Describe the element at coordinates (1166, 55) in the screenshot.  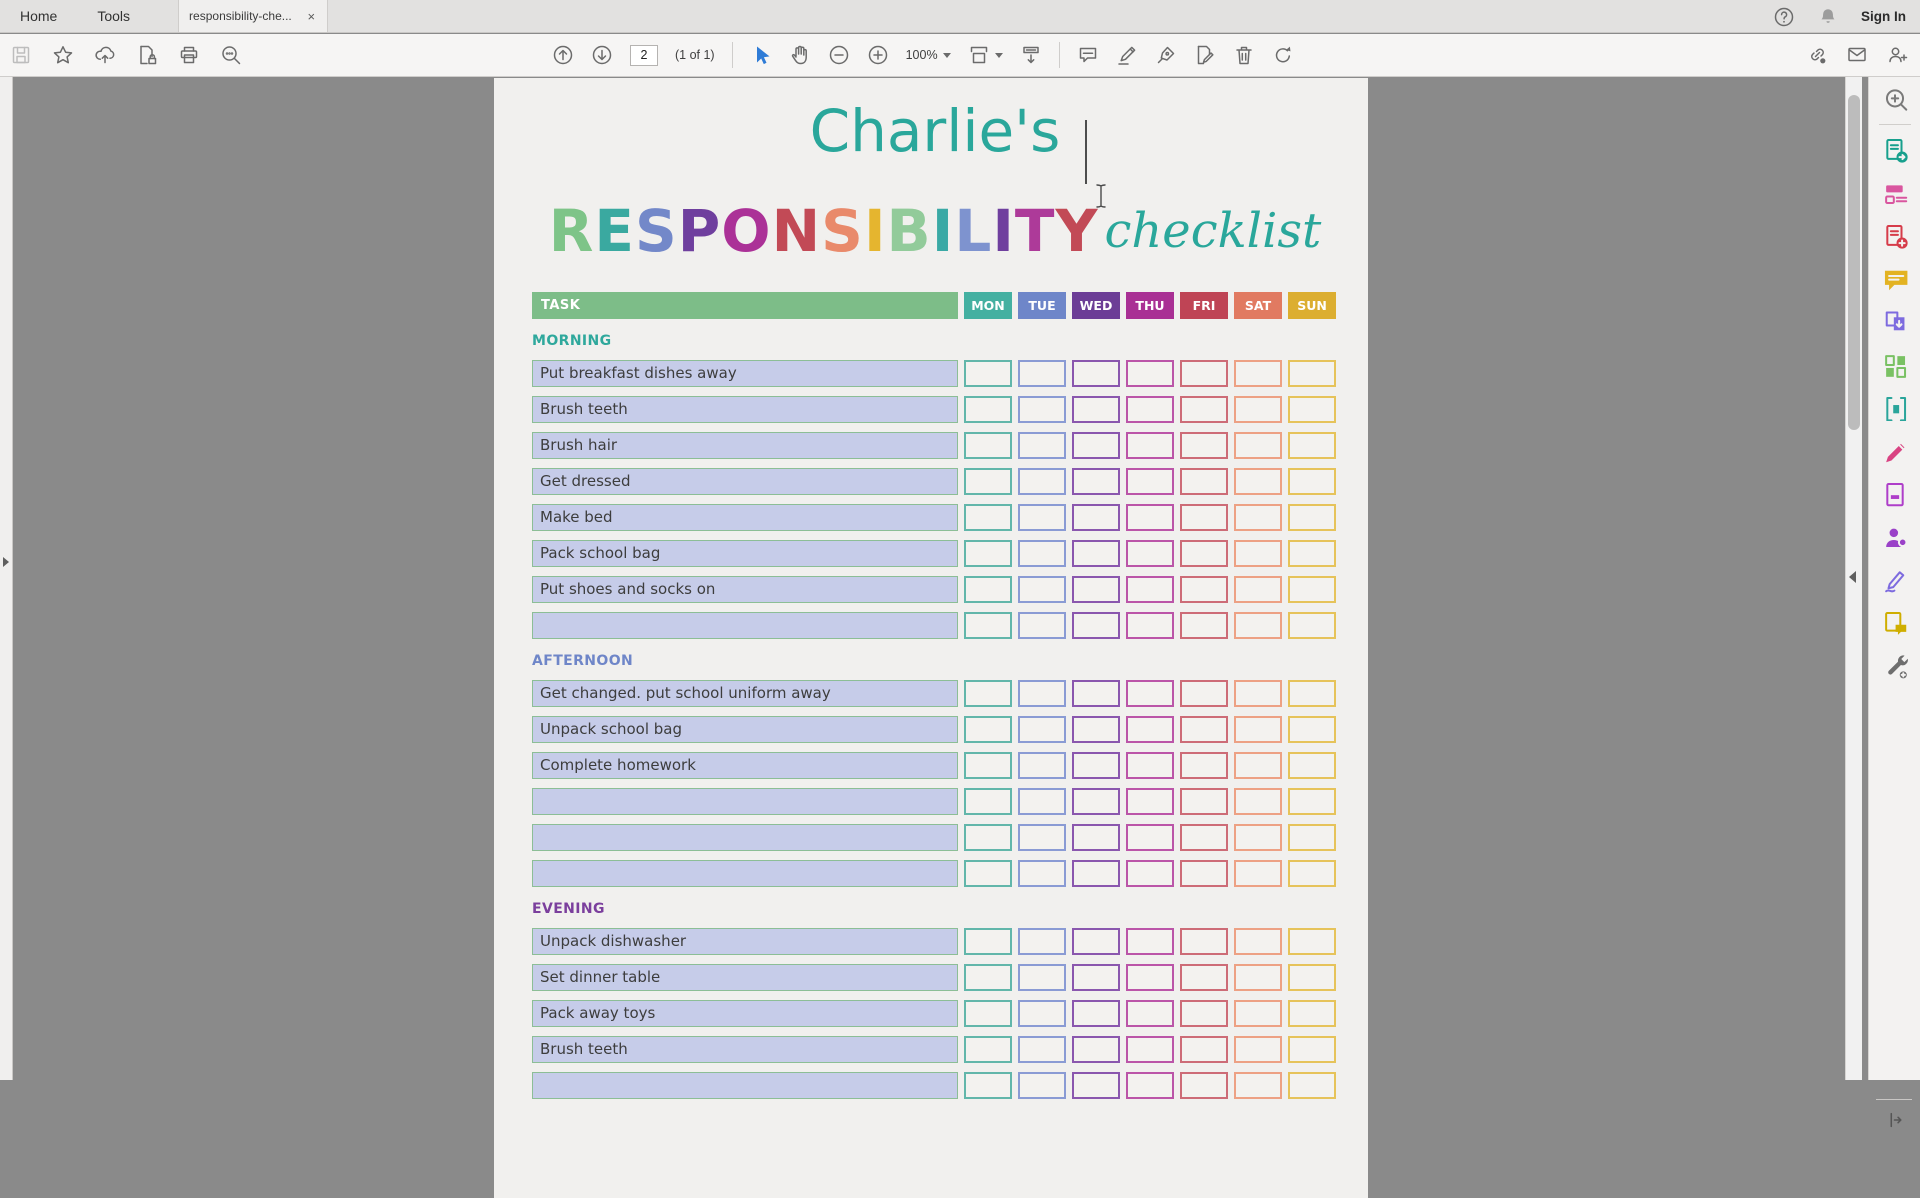
I see `fill-sign-pen-icon` at that location.